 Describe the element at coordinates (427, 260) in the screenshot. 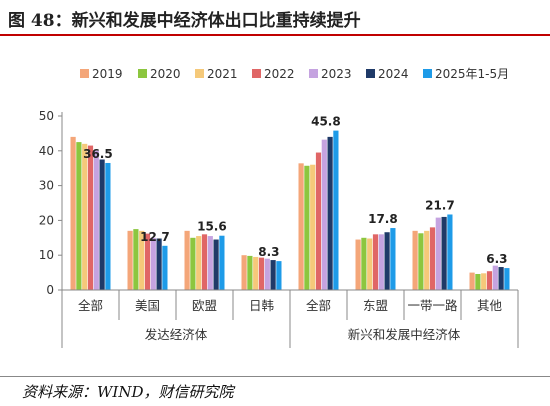

I see `bar-一带一路-2021` at that location.